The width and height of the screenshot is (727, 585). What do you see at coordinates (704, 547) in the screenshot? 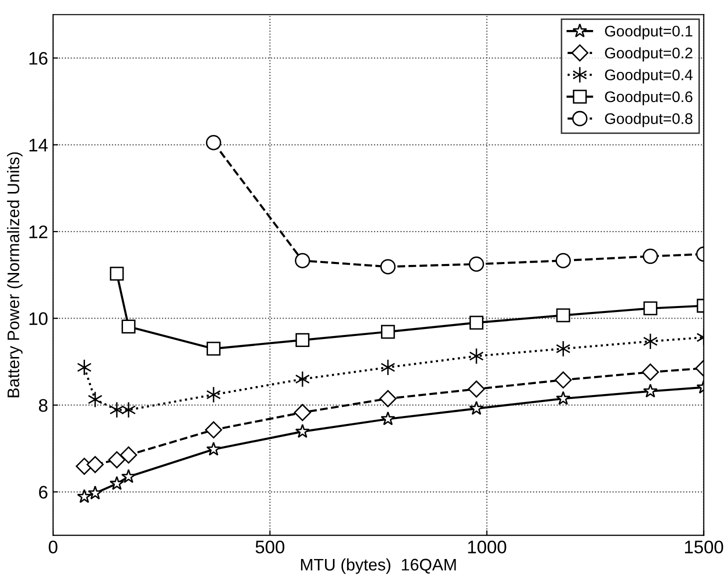
I see `x-tick-label: 1500` at bounding box center [704, 547].